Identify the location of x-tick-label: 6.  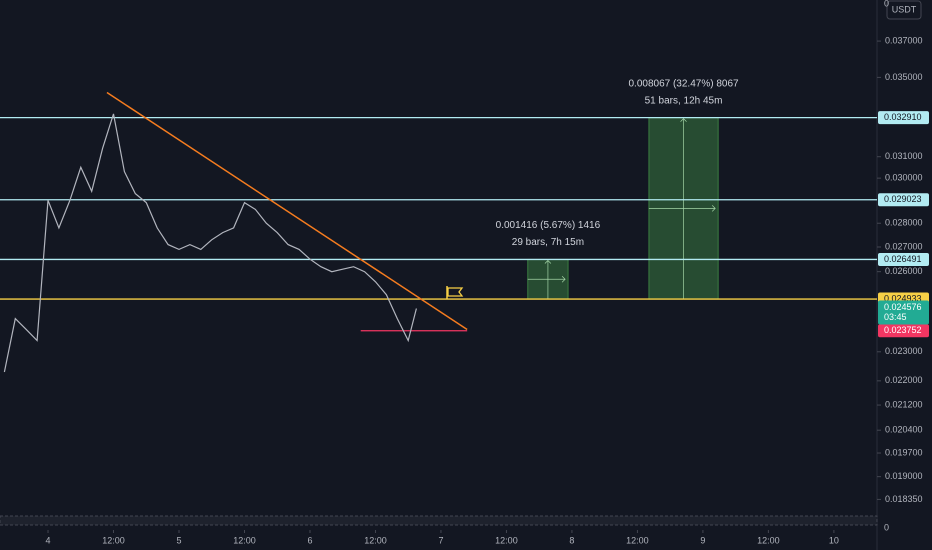
(309, 540).